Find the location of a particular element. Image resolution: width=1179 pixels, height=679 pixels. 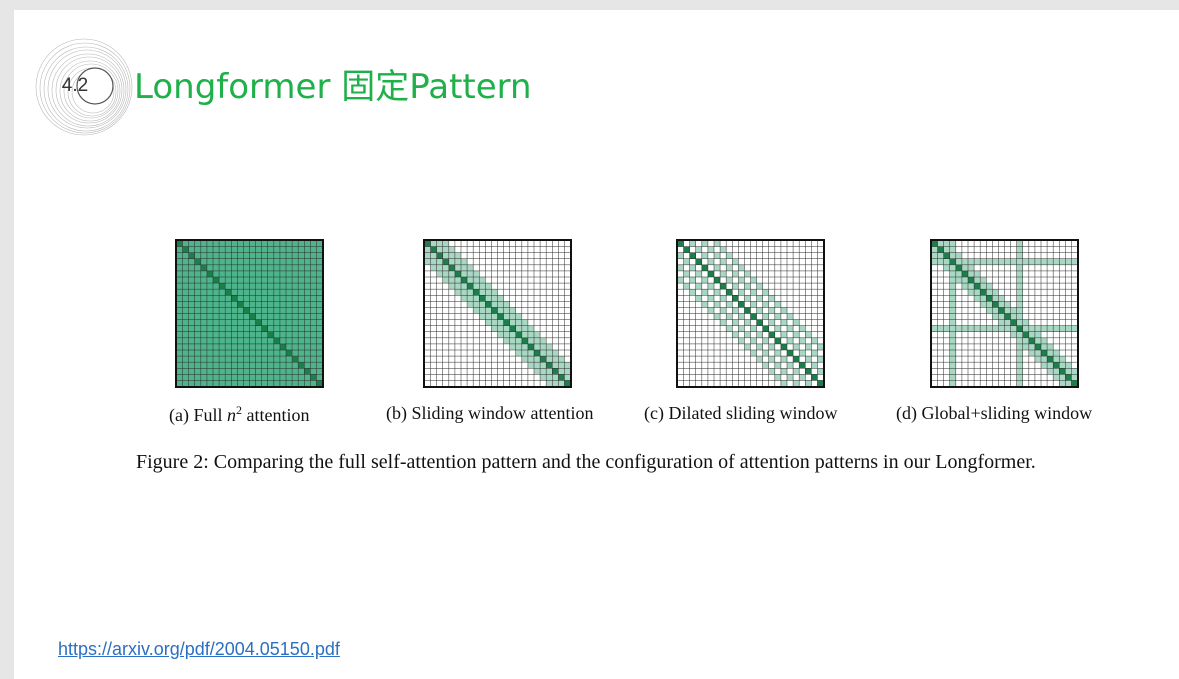

paper-link: https://arxiv.org/pdf/2004.05150.pdf is located at coordinates (199, 649).